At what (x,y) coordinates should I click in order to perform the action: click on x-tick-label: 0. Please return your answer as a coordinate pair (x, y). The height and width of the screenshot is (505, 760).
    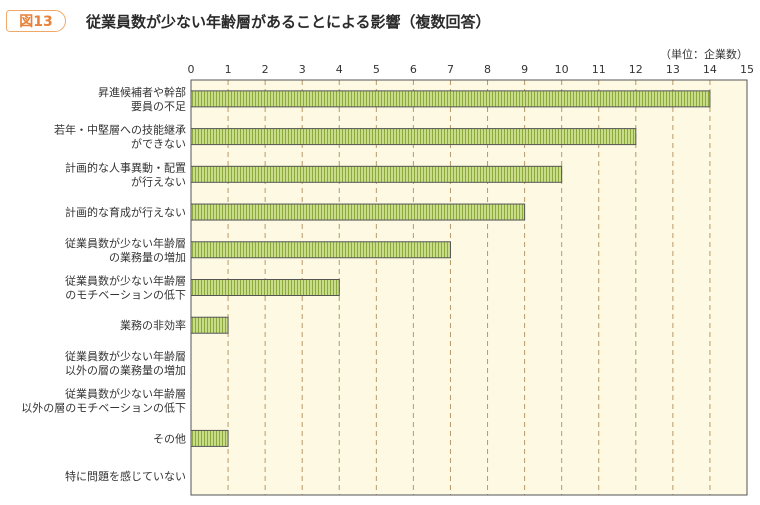
    Looking at the image, I should click on (191, 69).